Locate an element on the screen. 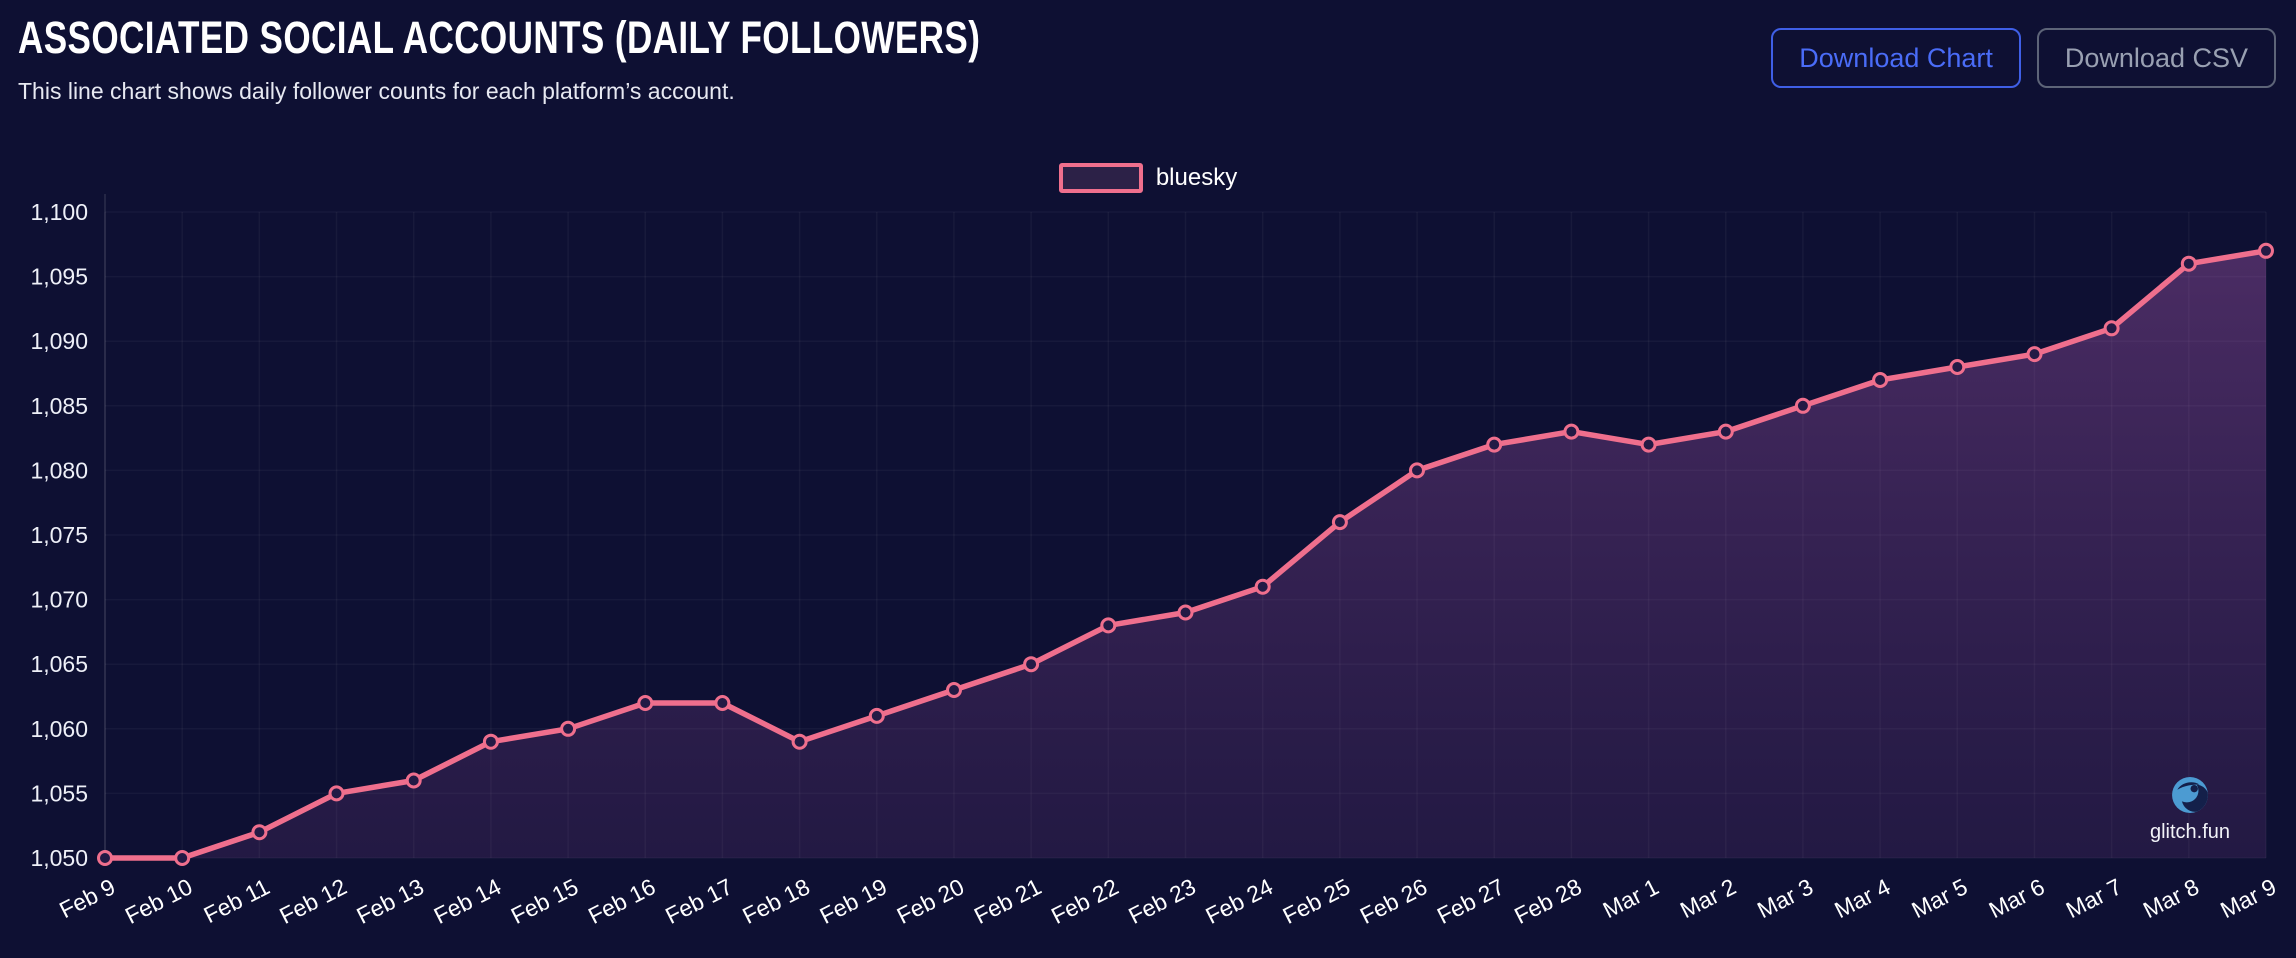 Image resolution: width=2296 pixels, height=958 pixels. y-axis-tick-label: 1,080 is located at coordinates (59, 470).